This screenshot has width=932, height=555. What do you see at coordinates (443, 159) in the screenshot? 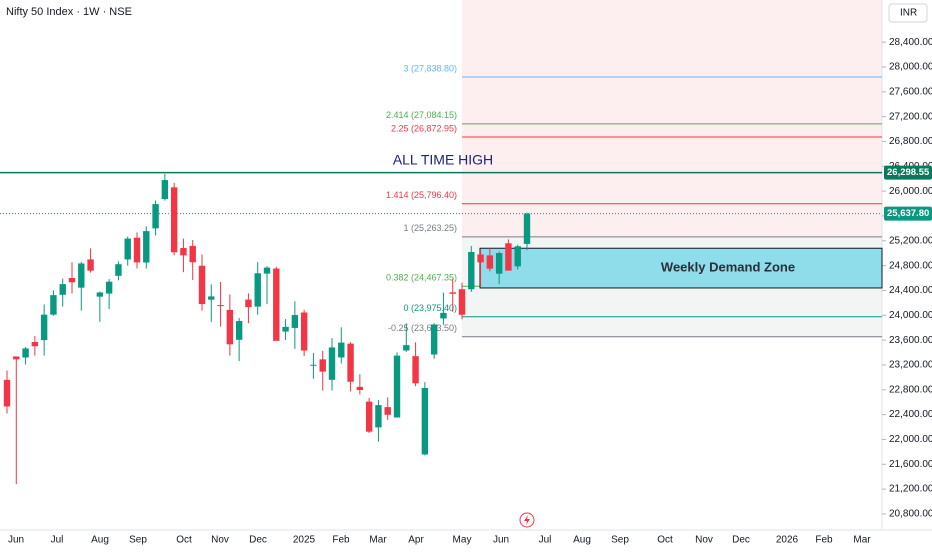
I see `ath-label: ALL TIME HIGH` at bounding box center [443, 159].